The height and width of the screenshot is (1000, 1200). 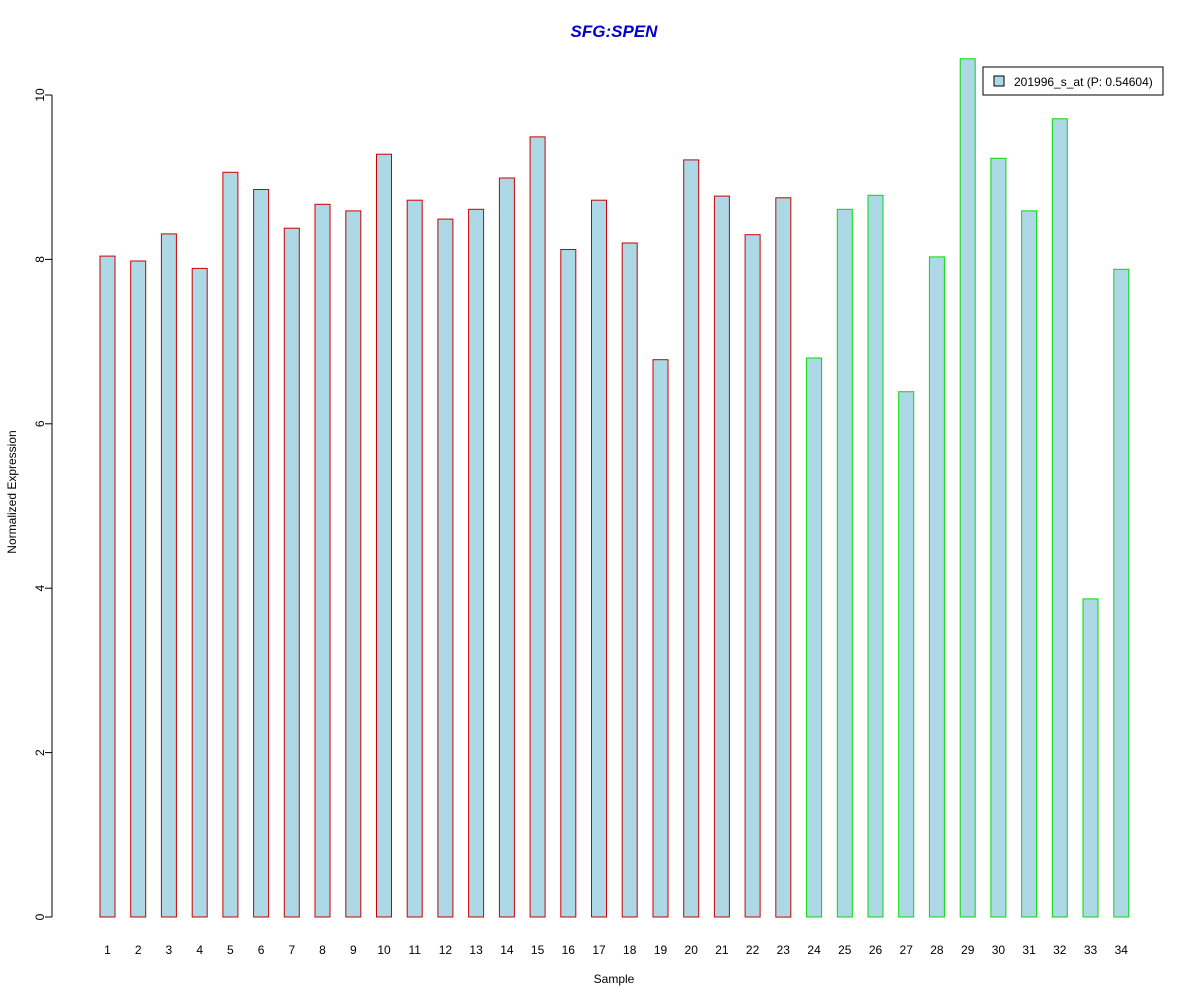 What do you see at coordinates (40, 752) in the screenshot?
I see `y-tick-label: 2` at bounding box center [40, 752].